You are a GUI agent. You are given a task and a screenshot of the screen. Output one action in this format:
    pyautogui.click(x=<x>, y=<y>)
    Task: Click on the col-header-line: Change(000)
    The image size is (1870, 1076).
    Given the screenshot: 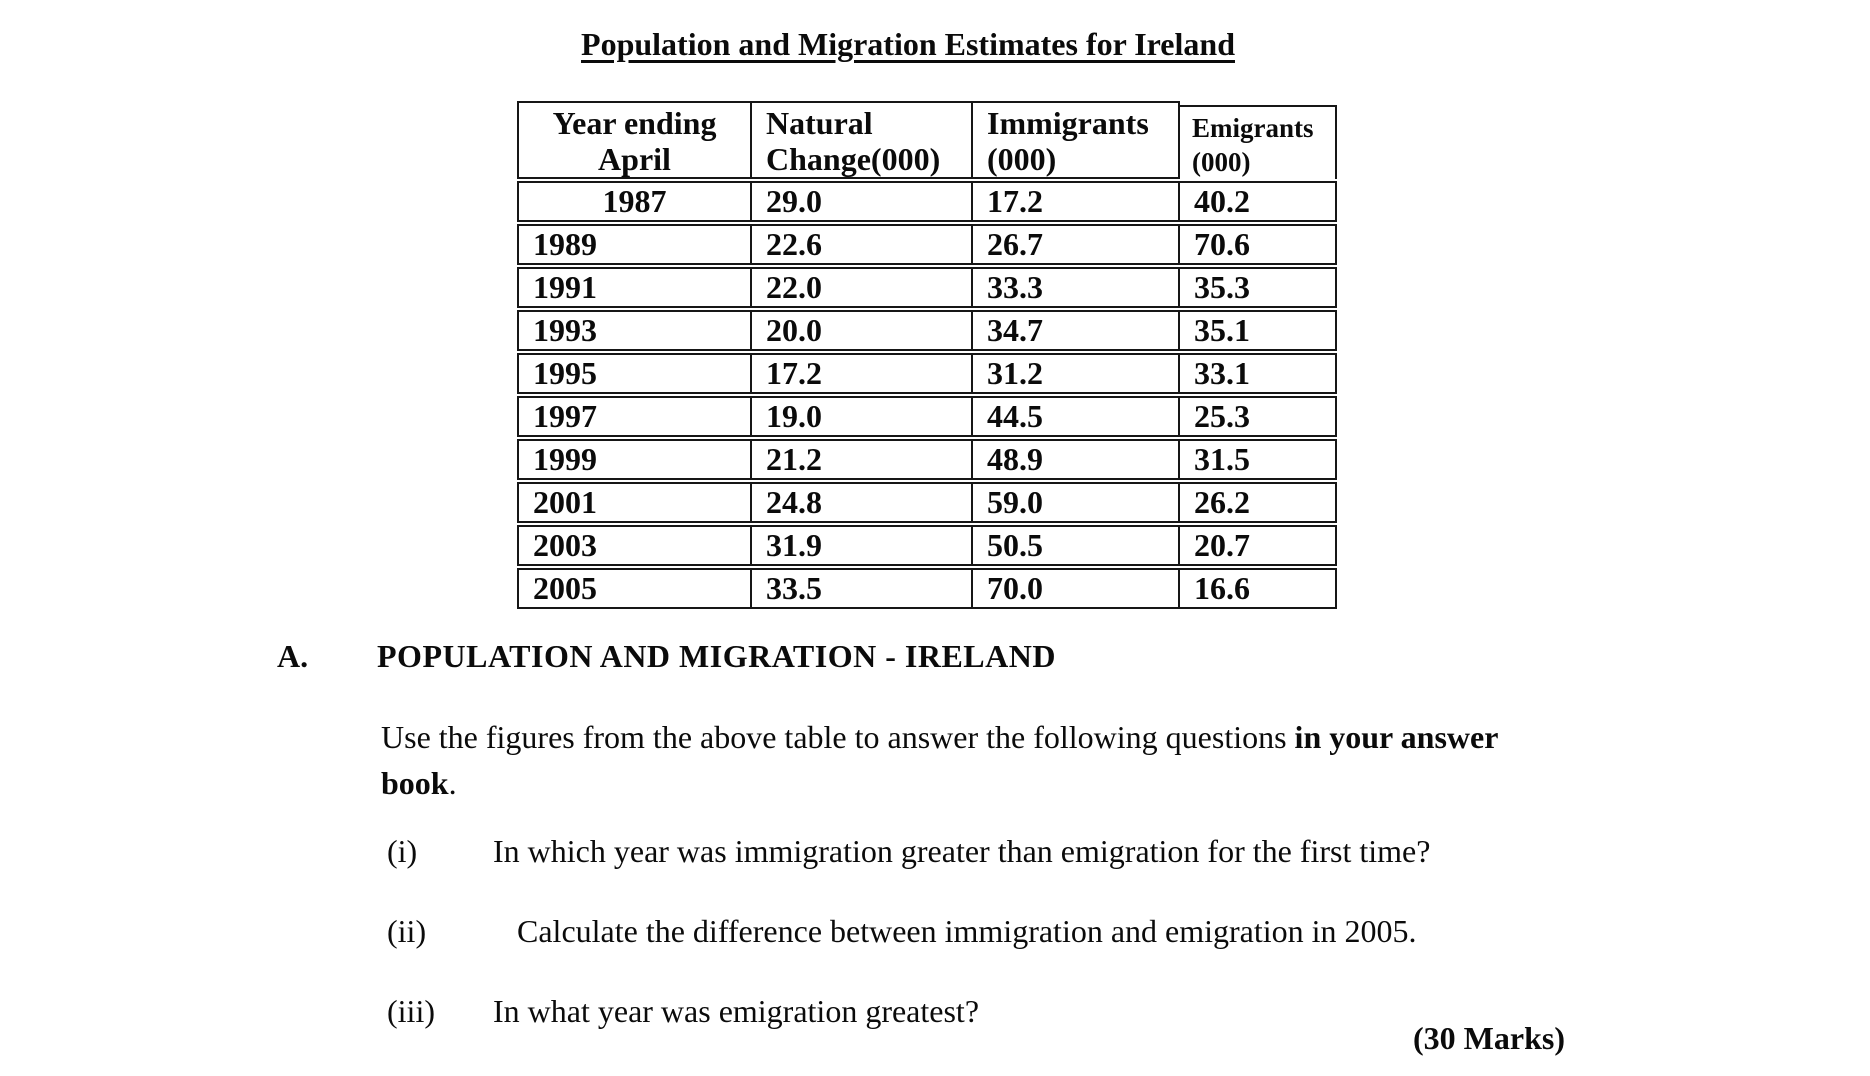 What is the action you would take?
    pyautogui.click(x=853, y=159)
    